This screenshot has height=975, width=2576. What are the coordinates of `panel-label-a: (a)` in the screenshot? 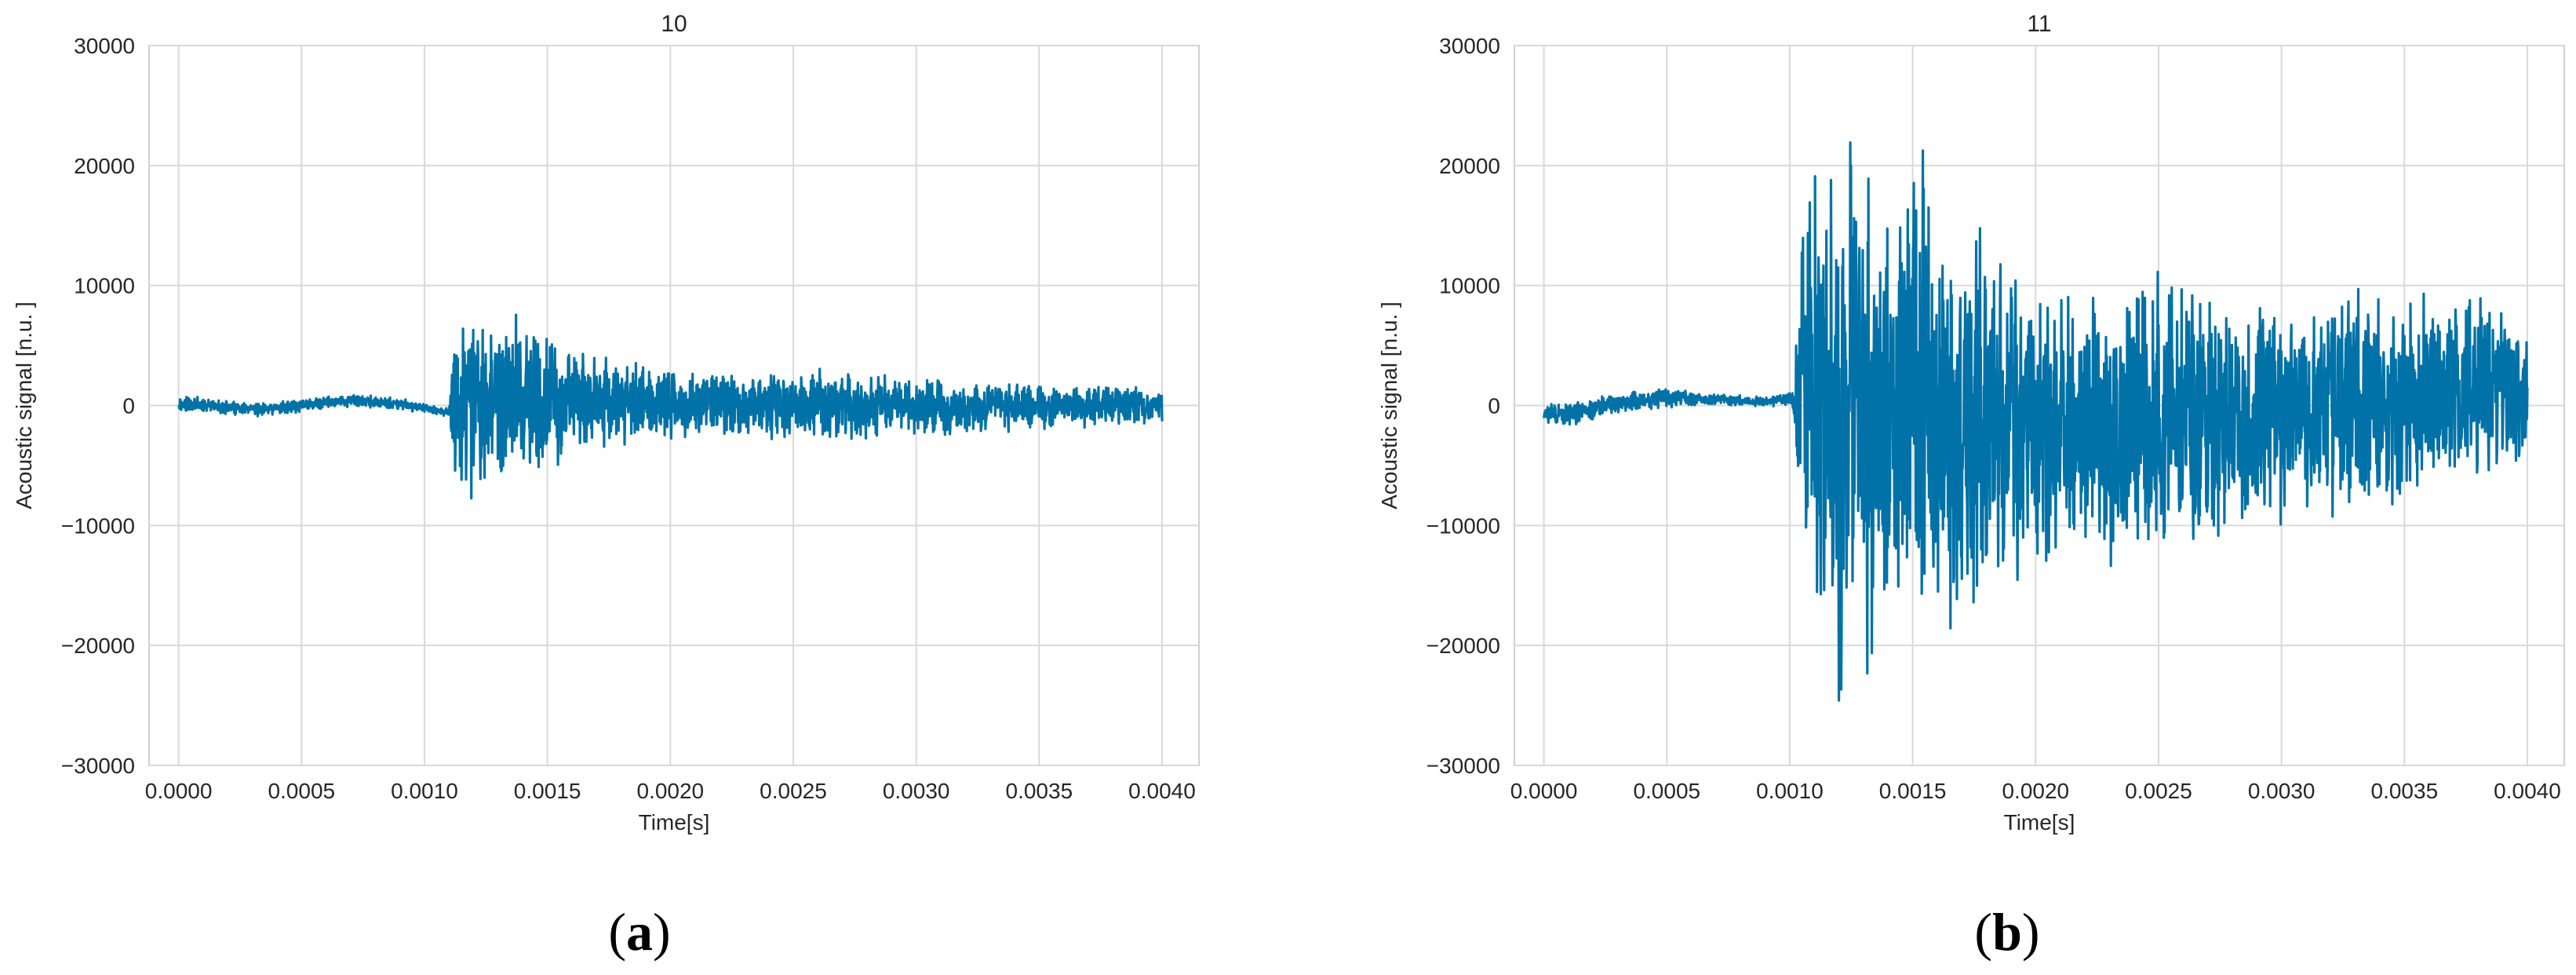 It's located at (639, 932).